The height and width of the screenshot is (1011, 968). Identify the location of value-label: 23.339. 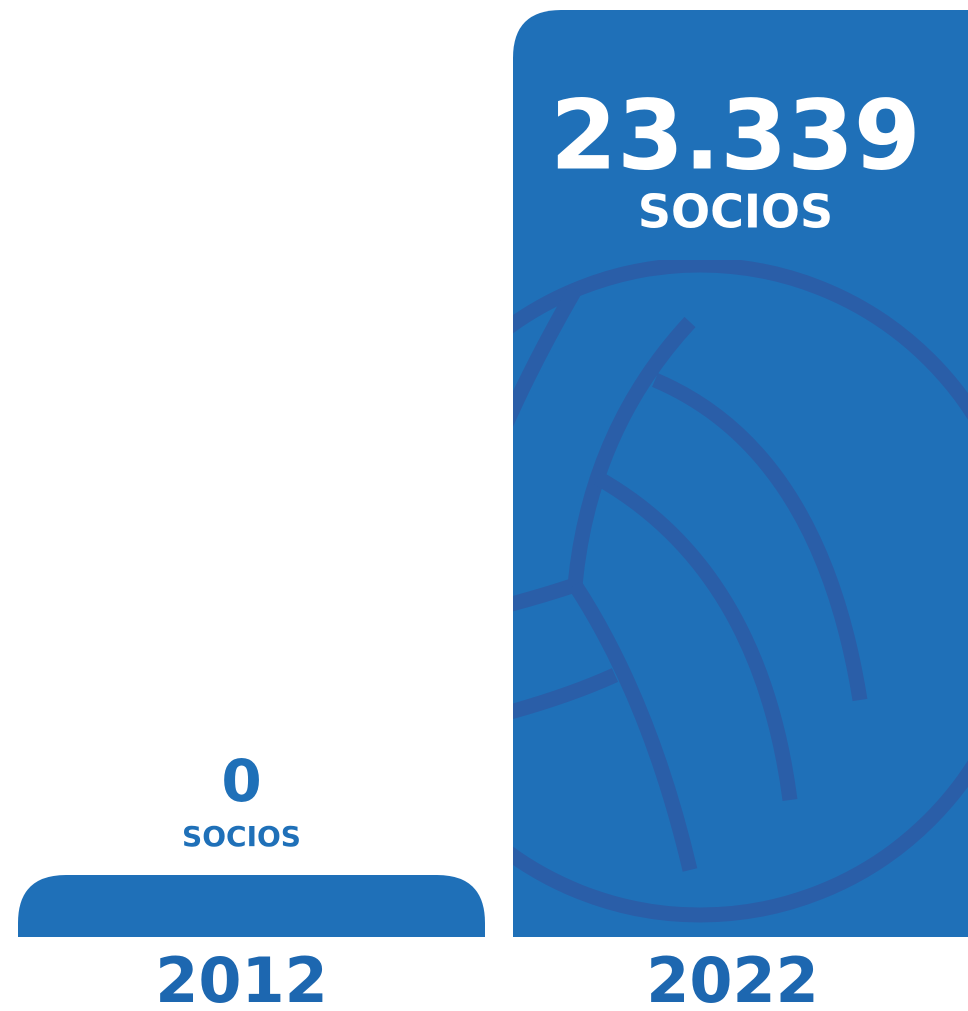
(735, 135).